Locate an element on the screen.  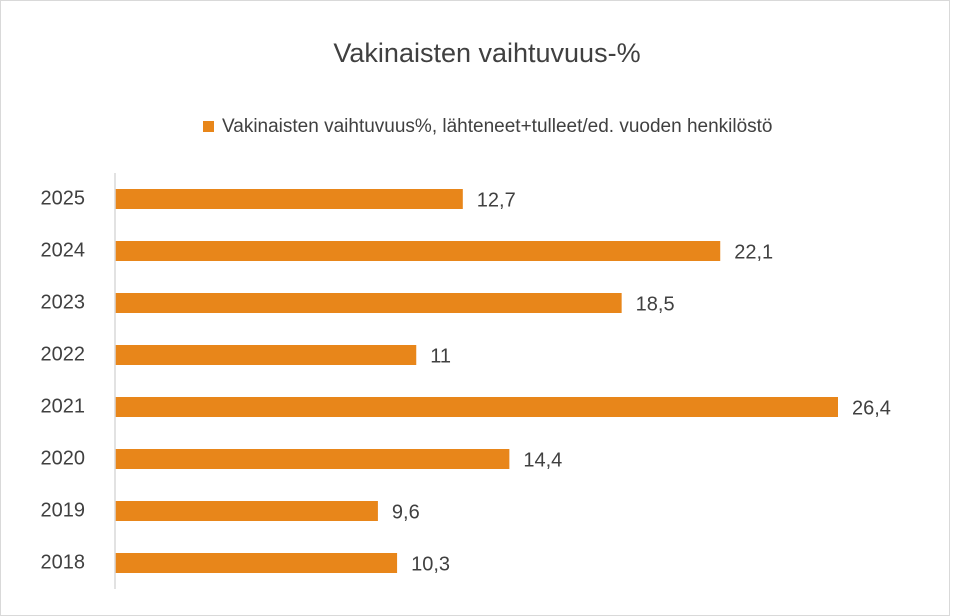
data-label: 22,1 is located at coordinates (753, 252).